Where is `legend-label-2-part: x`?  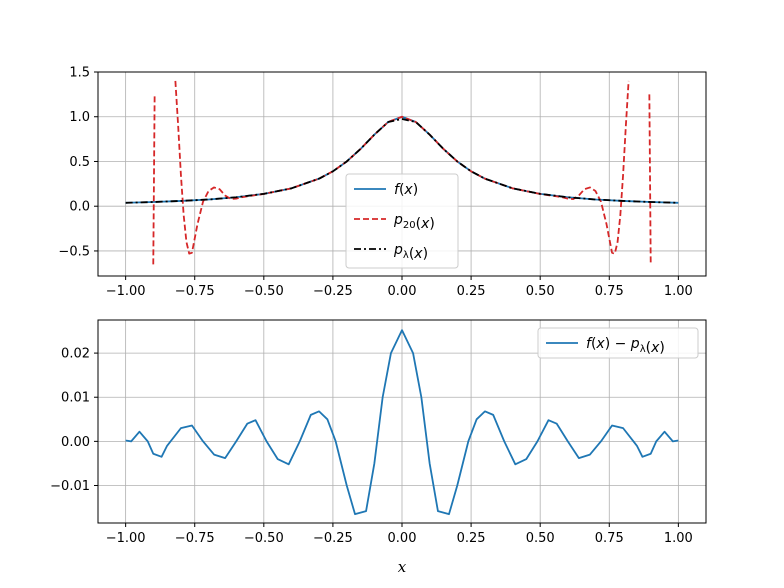
legend-label-2-part: x is located at coordinates (425, 224).